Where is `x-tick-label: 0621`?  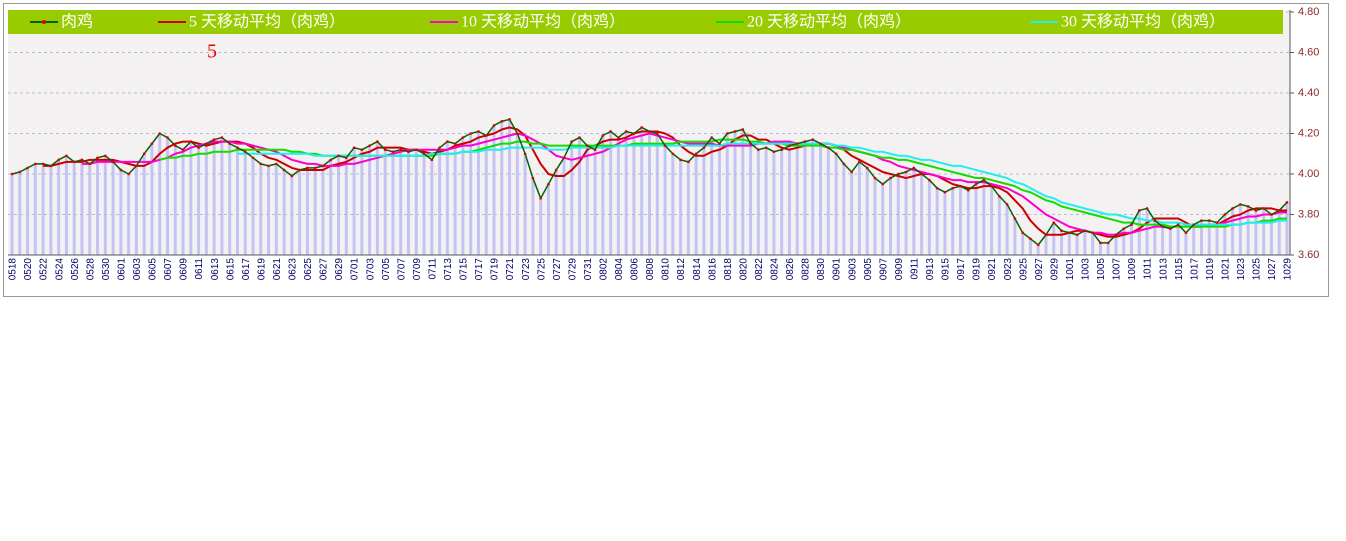 x-tick-label: 0621 is located at coordinates (277, 269).